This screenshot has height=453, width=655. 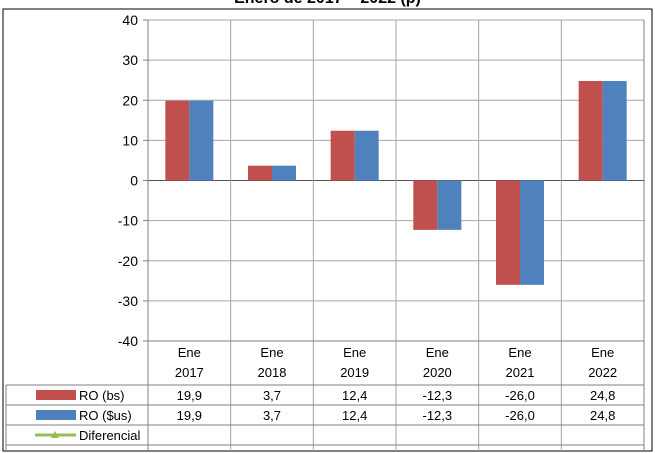 I want to click on legend-label: RO ($us), so click(x=105, y=415).